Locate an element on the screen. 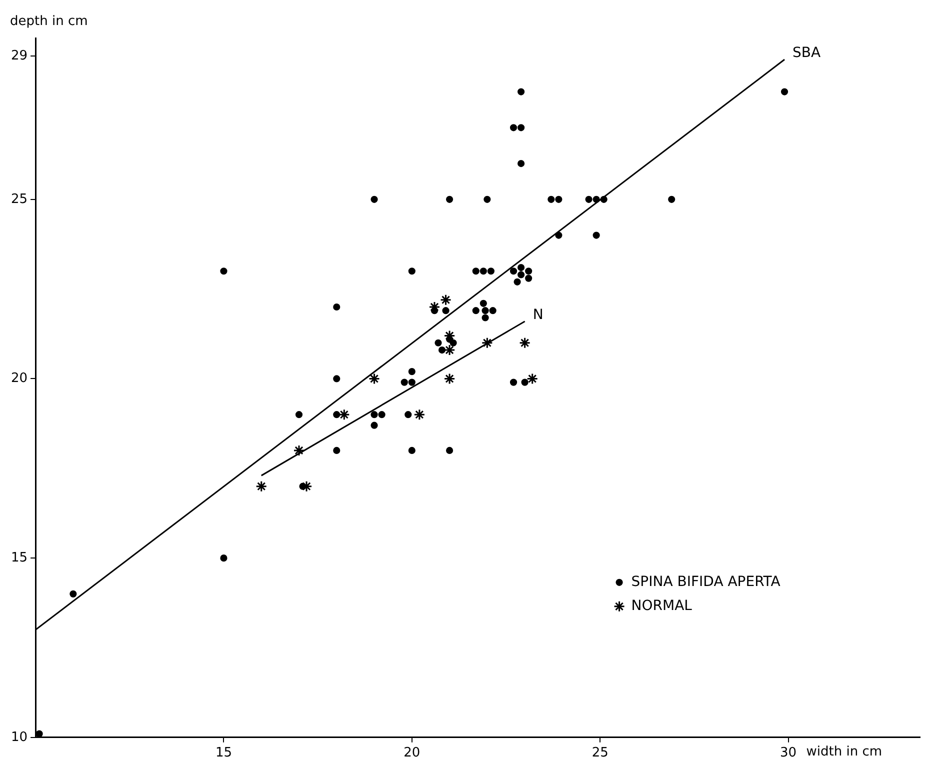  y-axis-title: depth in cm is located at coordinates (49, 21).